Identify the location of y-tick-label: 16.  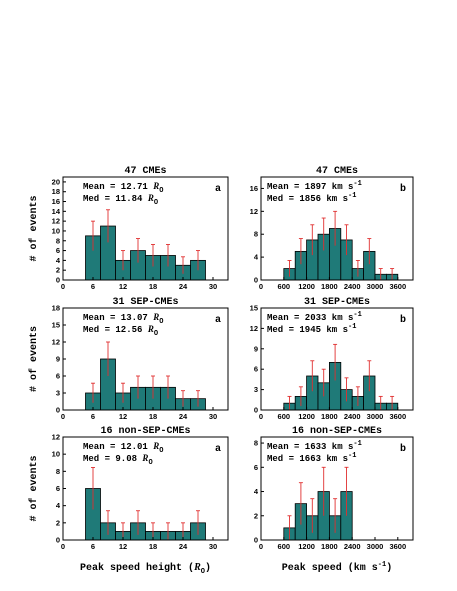
(254, 188).